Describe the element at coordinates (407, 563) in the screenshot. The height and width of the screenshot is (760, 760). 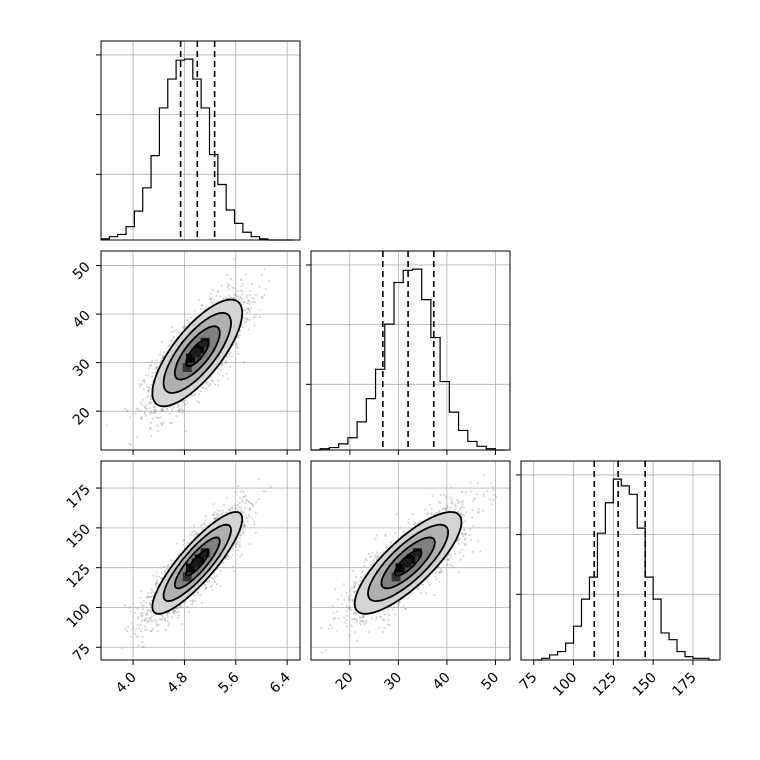
I see `density-cell` at that location.